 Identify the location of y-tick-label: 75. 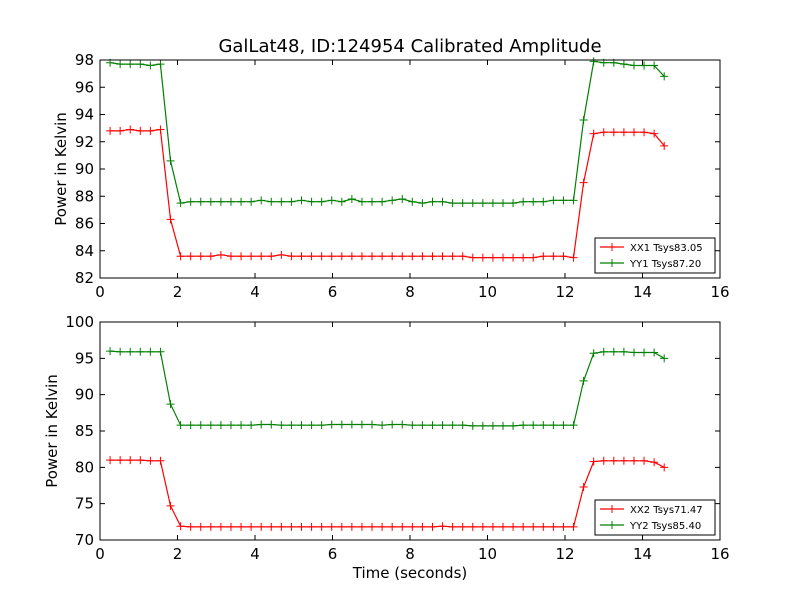
(84, 504).